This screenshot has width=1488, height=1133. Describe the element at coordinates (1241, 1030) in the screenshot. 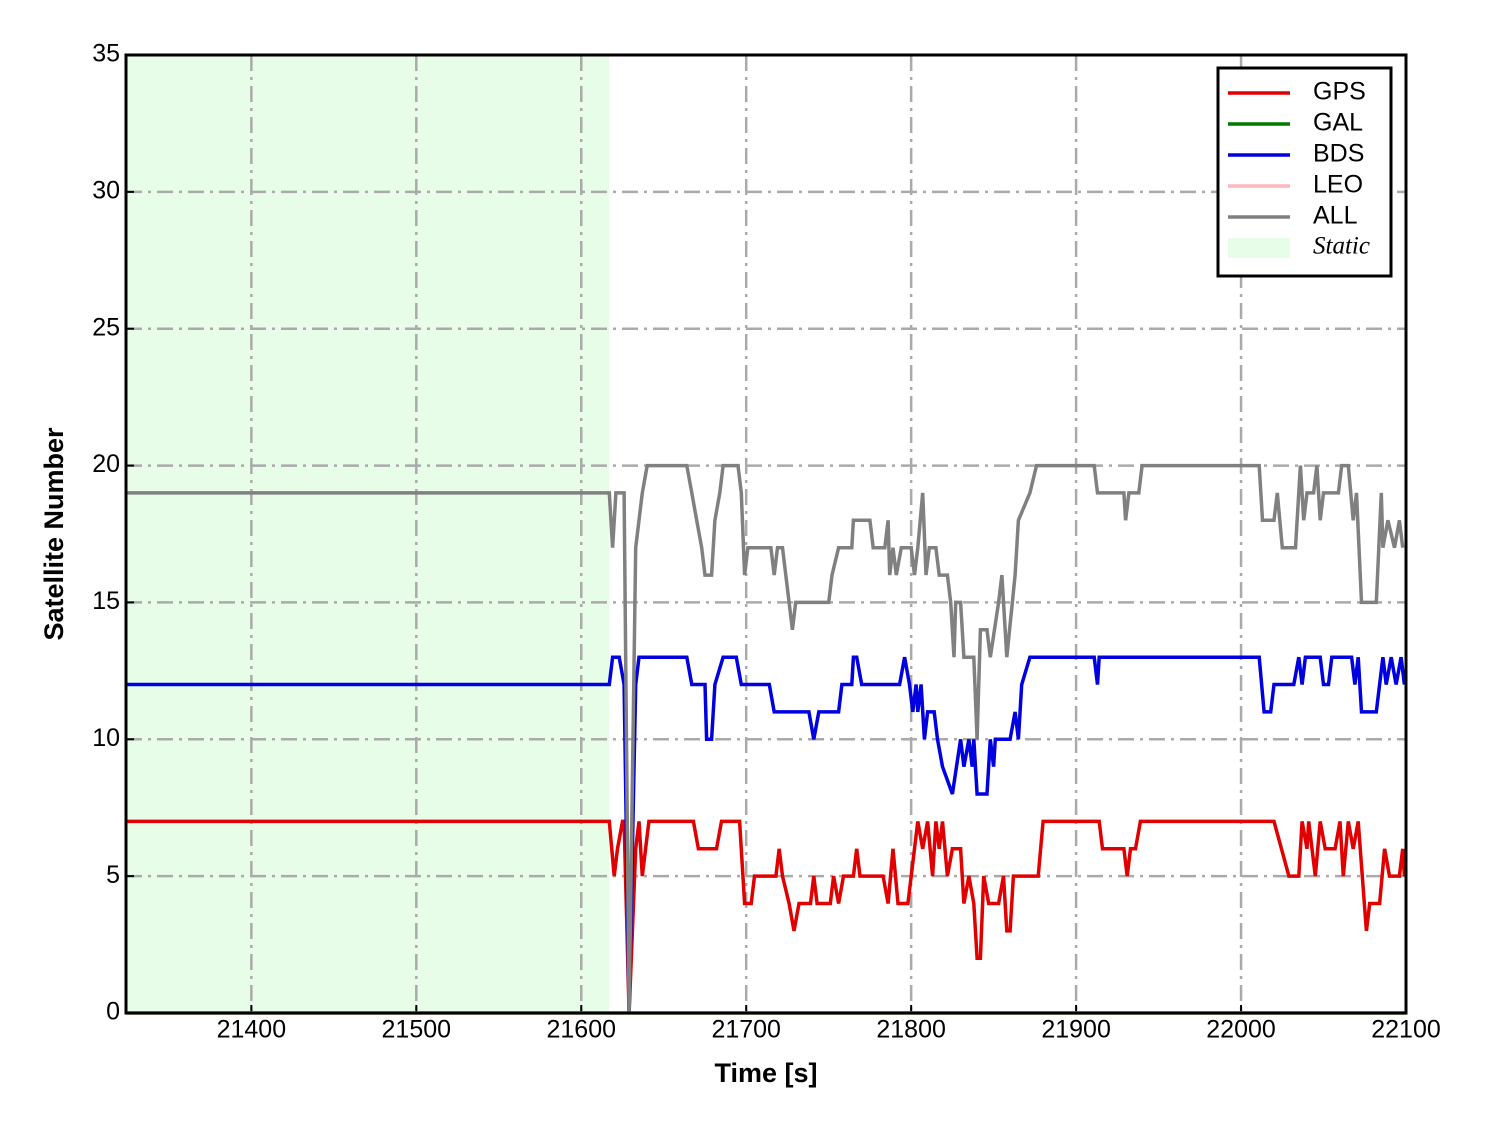

I see `x-tick-label: 22000` at that location.